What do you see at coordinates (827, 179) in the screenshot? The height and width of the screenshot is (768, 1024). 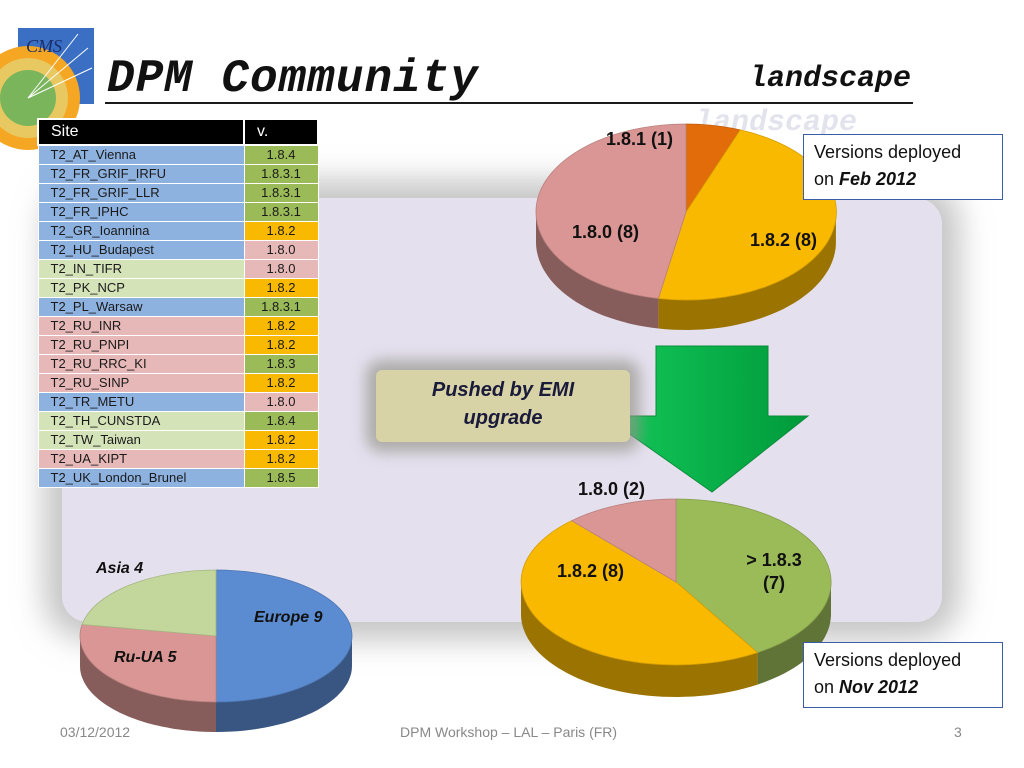 I see `callout-feb-prefix: on` at bounding box center [827, 179].